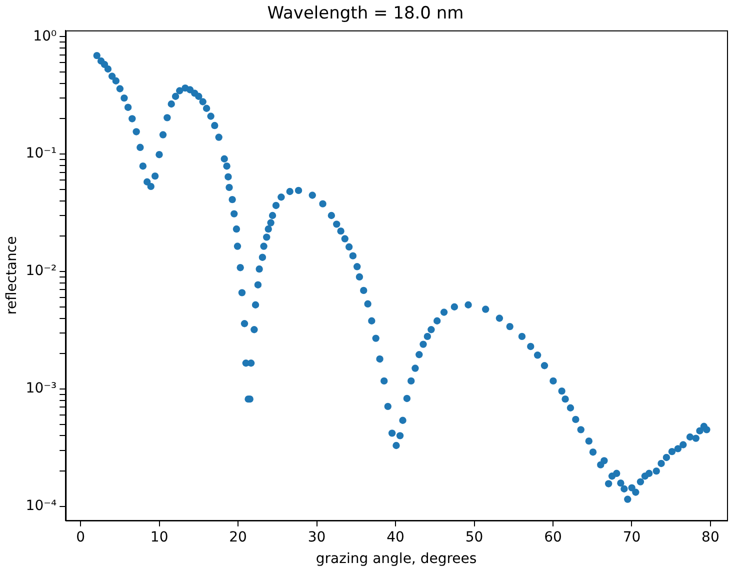  What do you see at coordinates (631, 537) in the screenshot?
I see `x-tick-label: 70` at bounding box center [631, 537].